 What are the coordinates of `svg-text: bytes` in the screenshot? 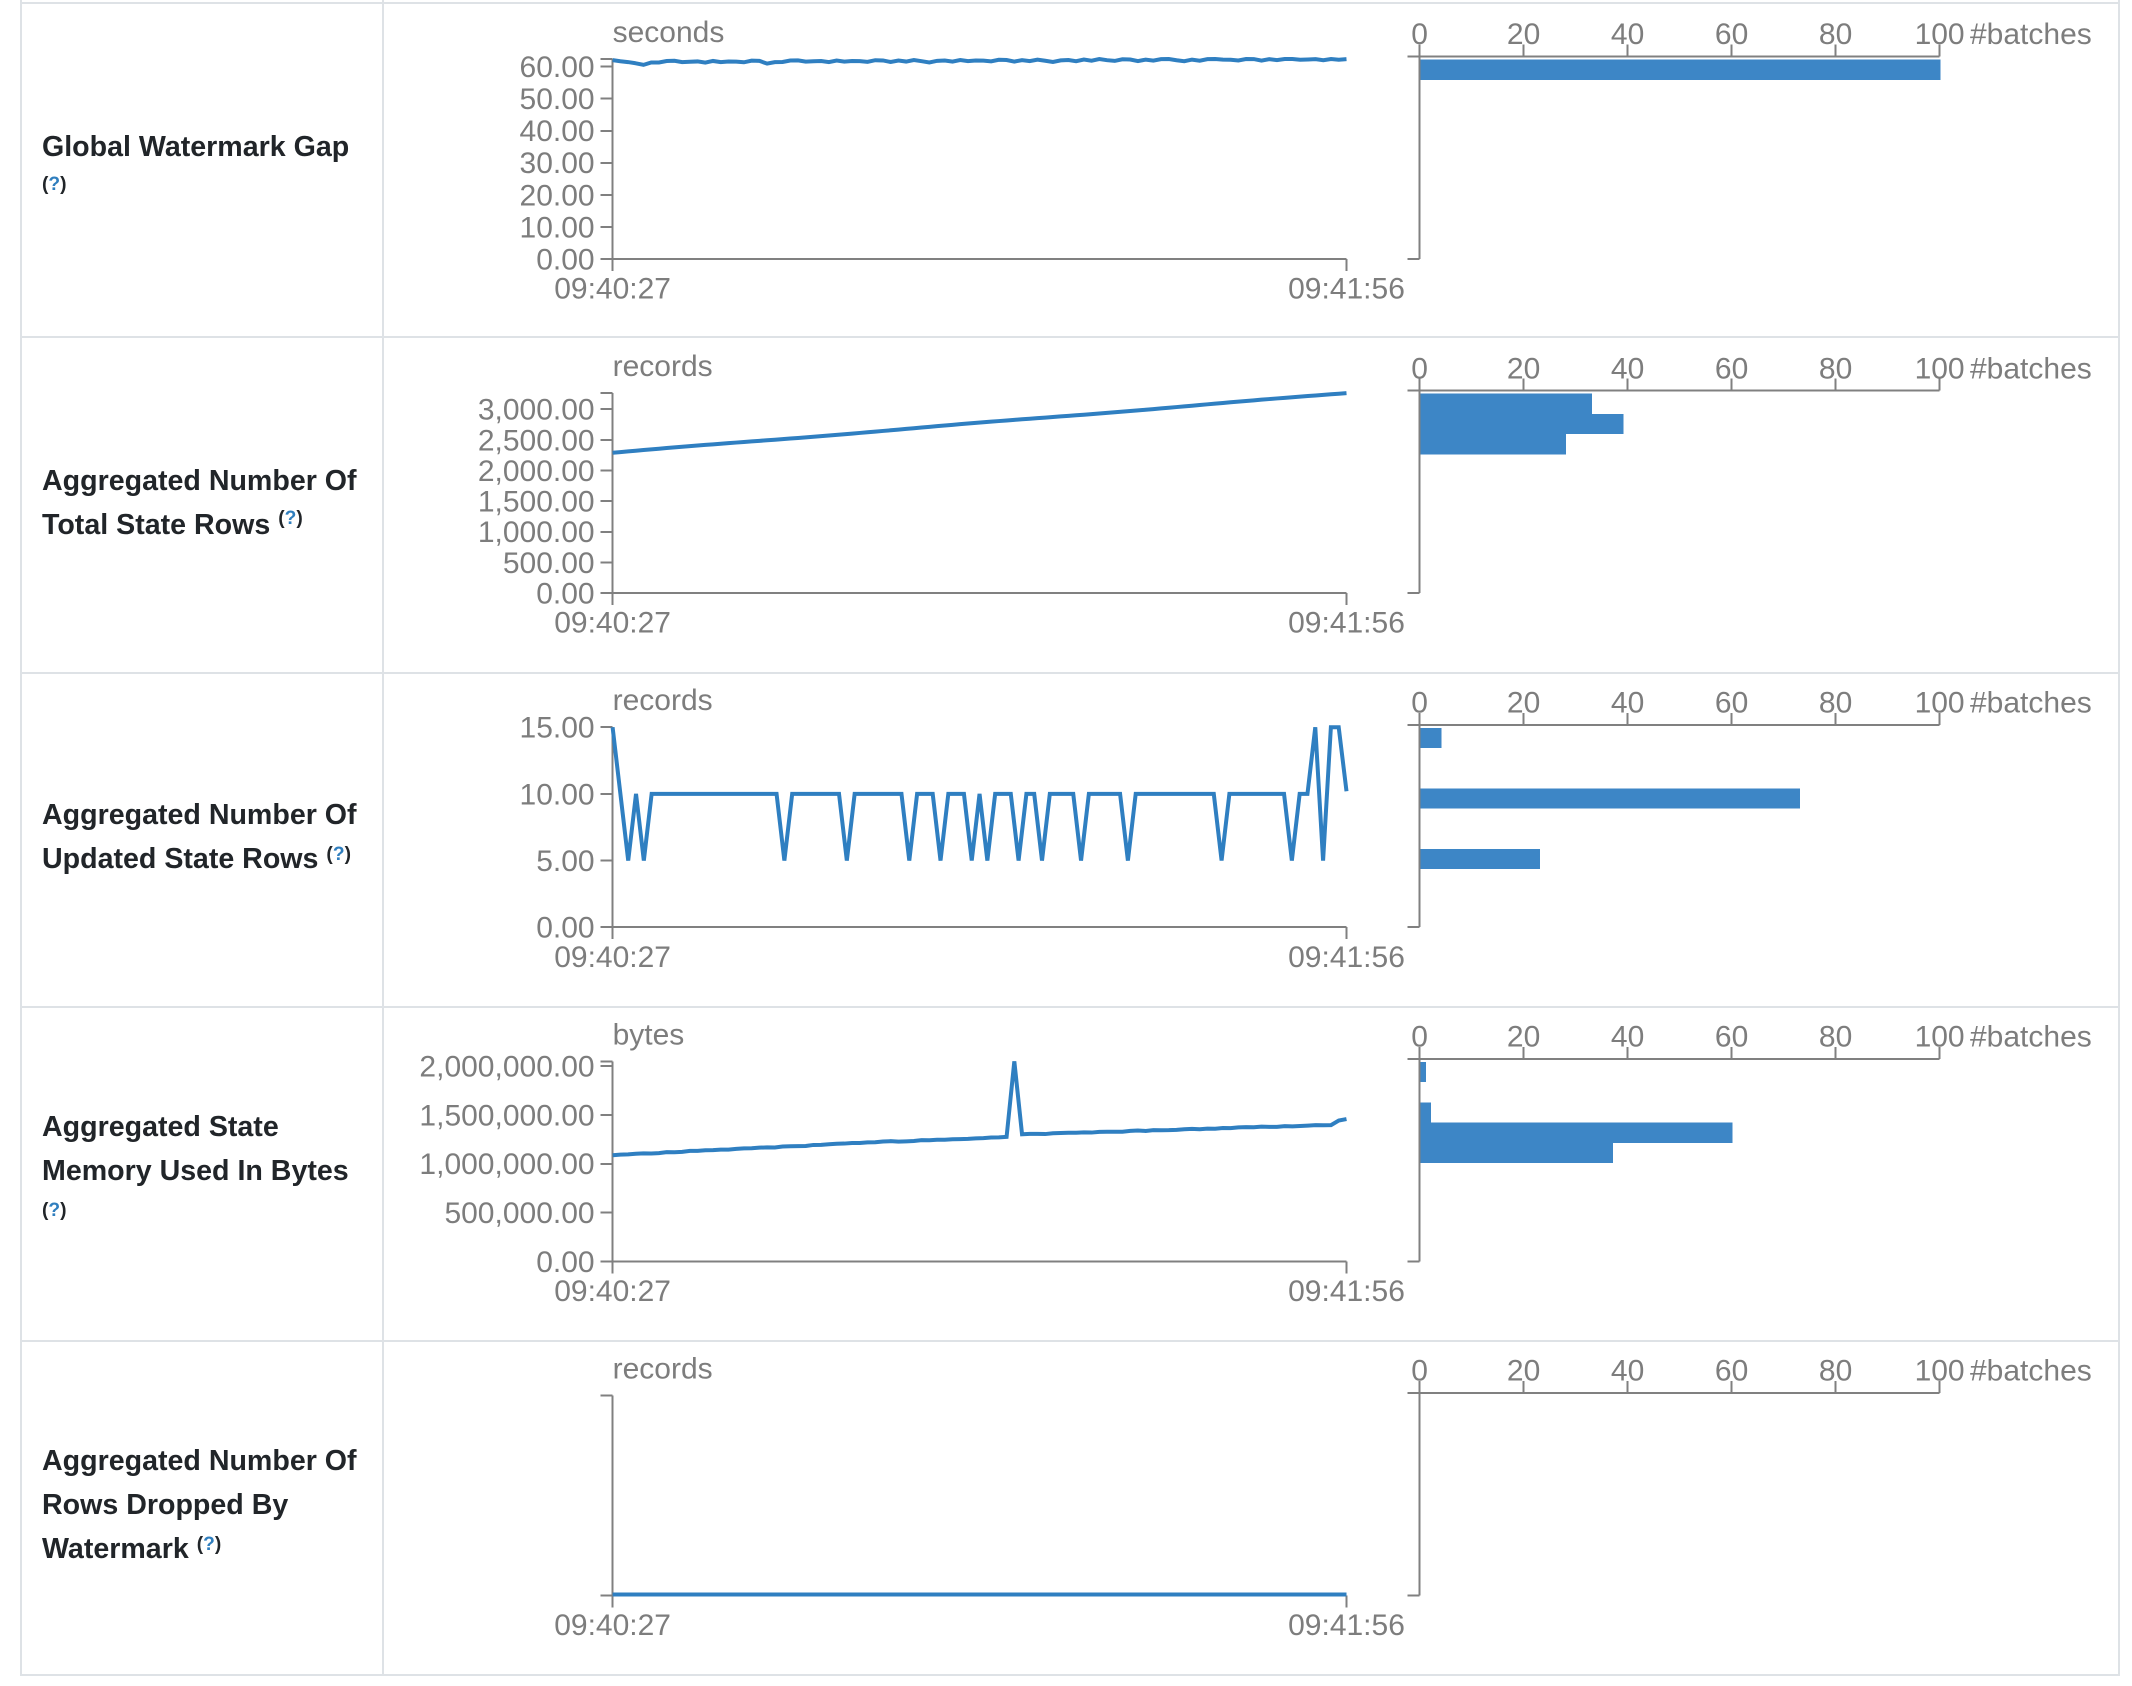 It's located at (649, 1034).